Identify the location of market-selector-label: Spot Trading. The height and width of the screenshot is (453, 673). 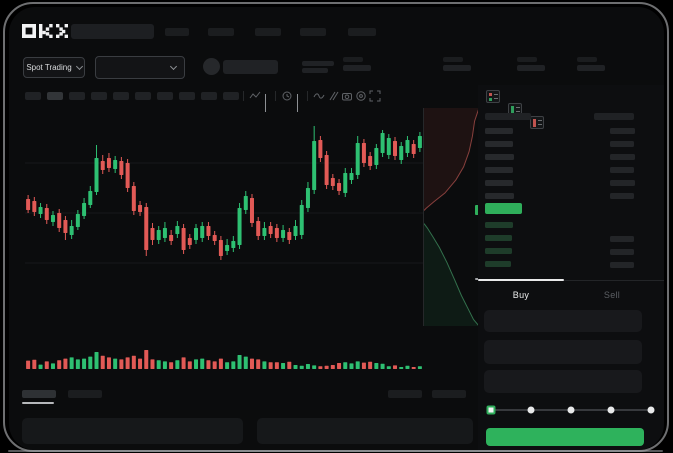
(49, 67).